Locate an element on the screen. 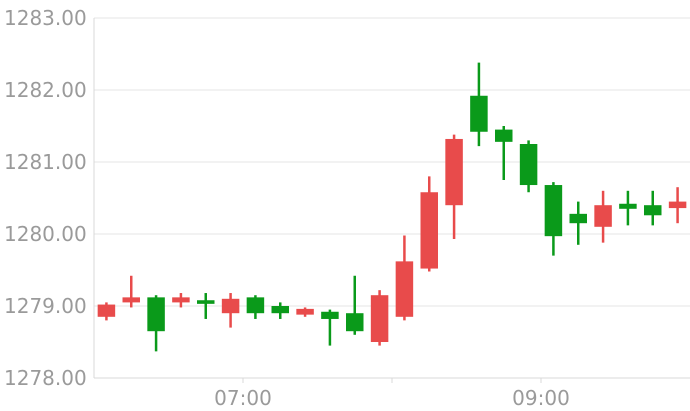 The width and height of the screenshot is (690, 411). y-tick-label: 1281.00 is located at coordinates (45, 162).